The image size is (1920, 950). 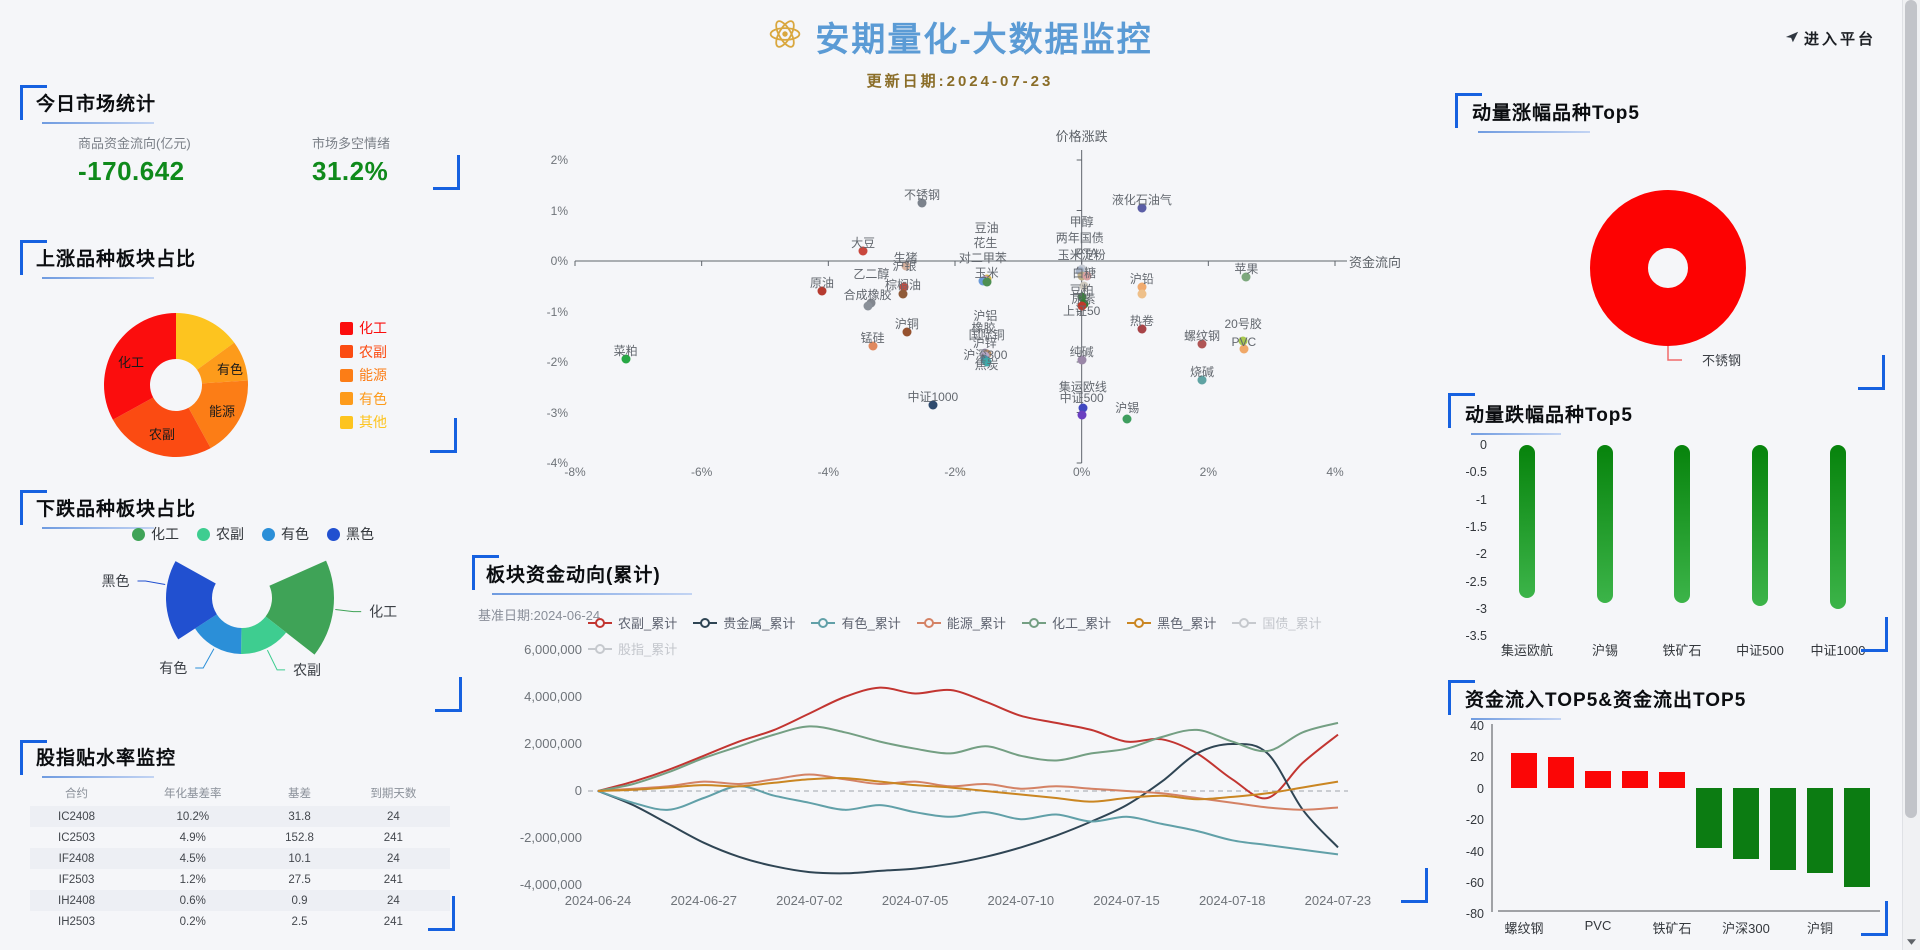 What do you see at coordinates (1792, 39) in the screenshot?
I see `paper-plane-icon` at bounding box center [1792, 39].